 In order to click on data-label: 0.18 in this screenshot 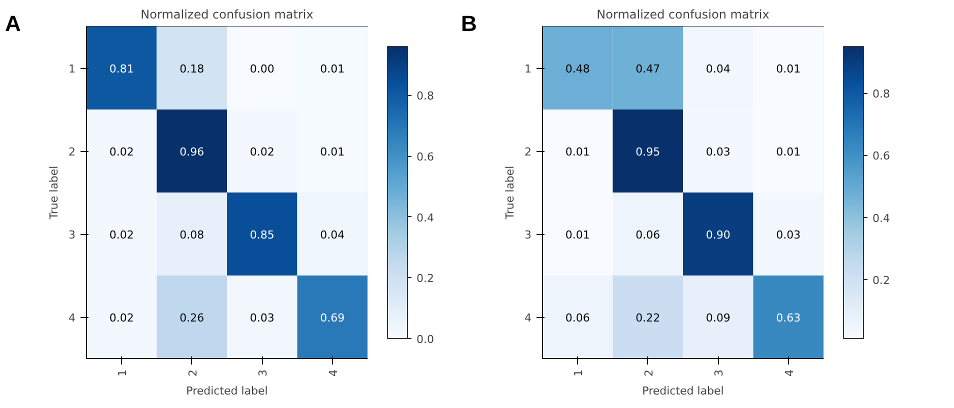, I will do `click(192, 69)`.